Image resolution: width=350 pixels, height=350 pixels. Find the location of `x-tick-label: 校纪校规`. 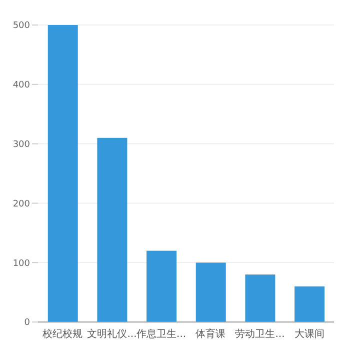

x-tick-label: 校纪校规 is located at coordinates (62, 334).